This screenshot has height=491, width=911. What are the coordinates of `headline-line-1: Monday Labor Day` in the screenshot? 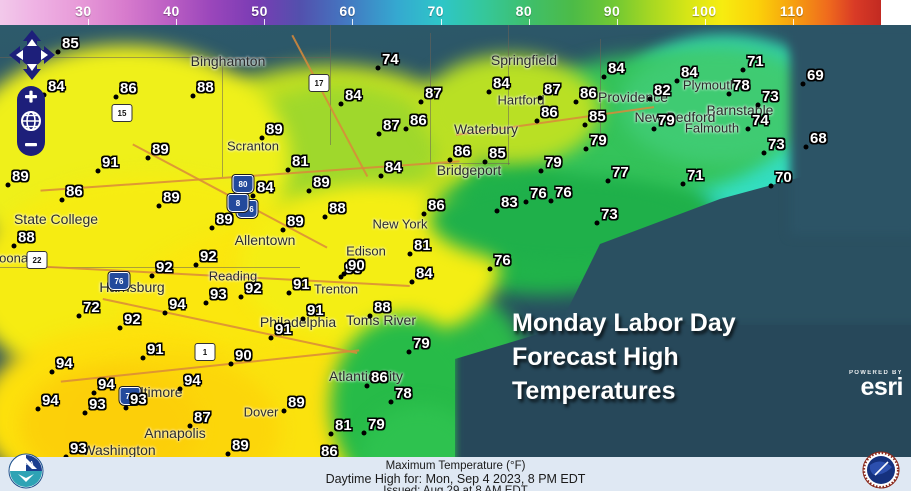 It's located at (624, 323).